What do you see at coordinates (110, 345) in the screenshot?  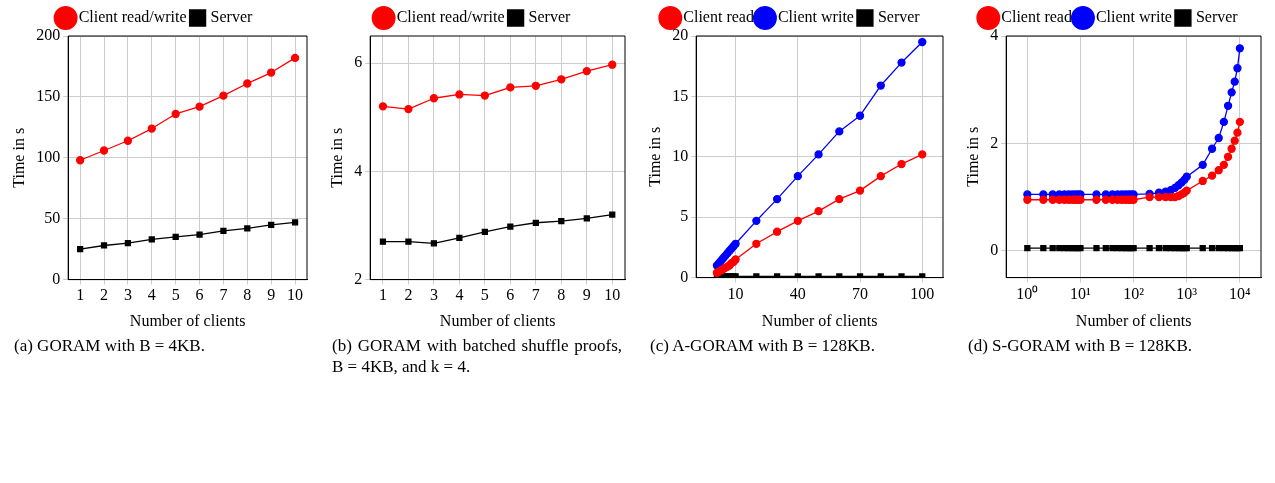 I see `text: (a) GORAM with B = 4KB.` at bounding box center [110, 345].